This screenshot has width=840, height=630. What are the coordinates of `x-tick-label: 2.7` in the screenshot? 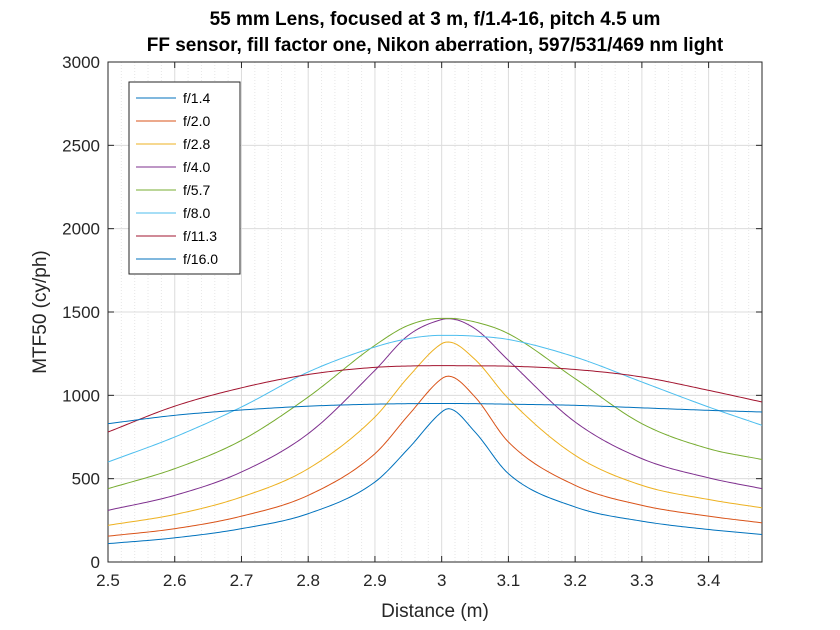 It's located at (242, 580).